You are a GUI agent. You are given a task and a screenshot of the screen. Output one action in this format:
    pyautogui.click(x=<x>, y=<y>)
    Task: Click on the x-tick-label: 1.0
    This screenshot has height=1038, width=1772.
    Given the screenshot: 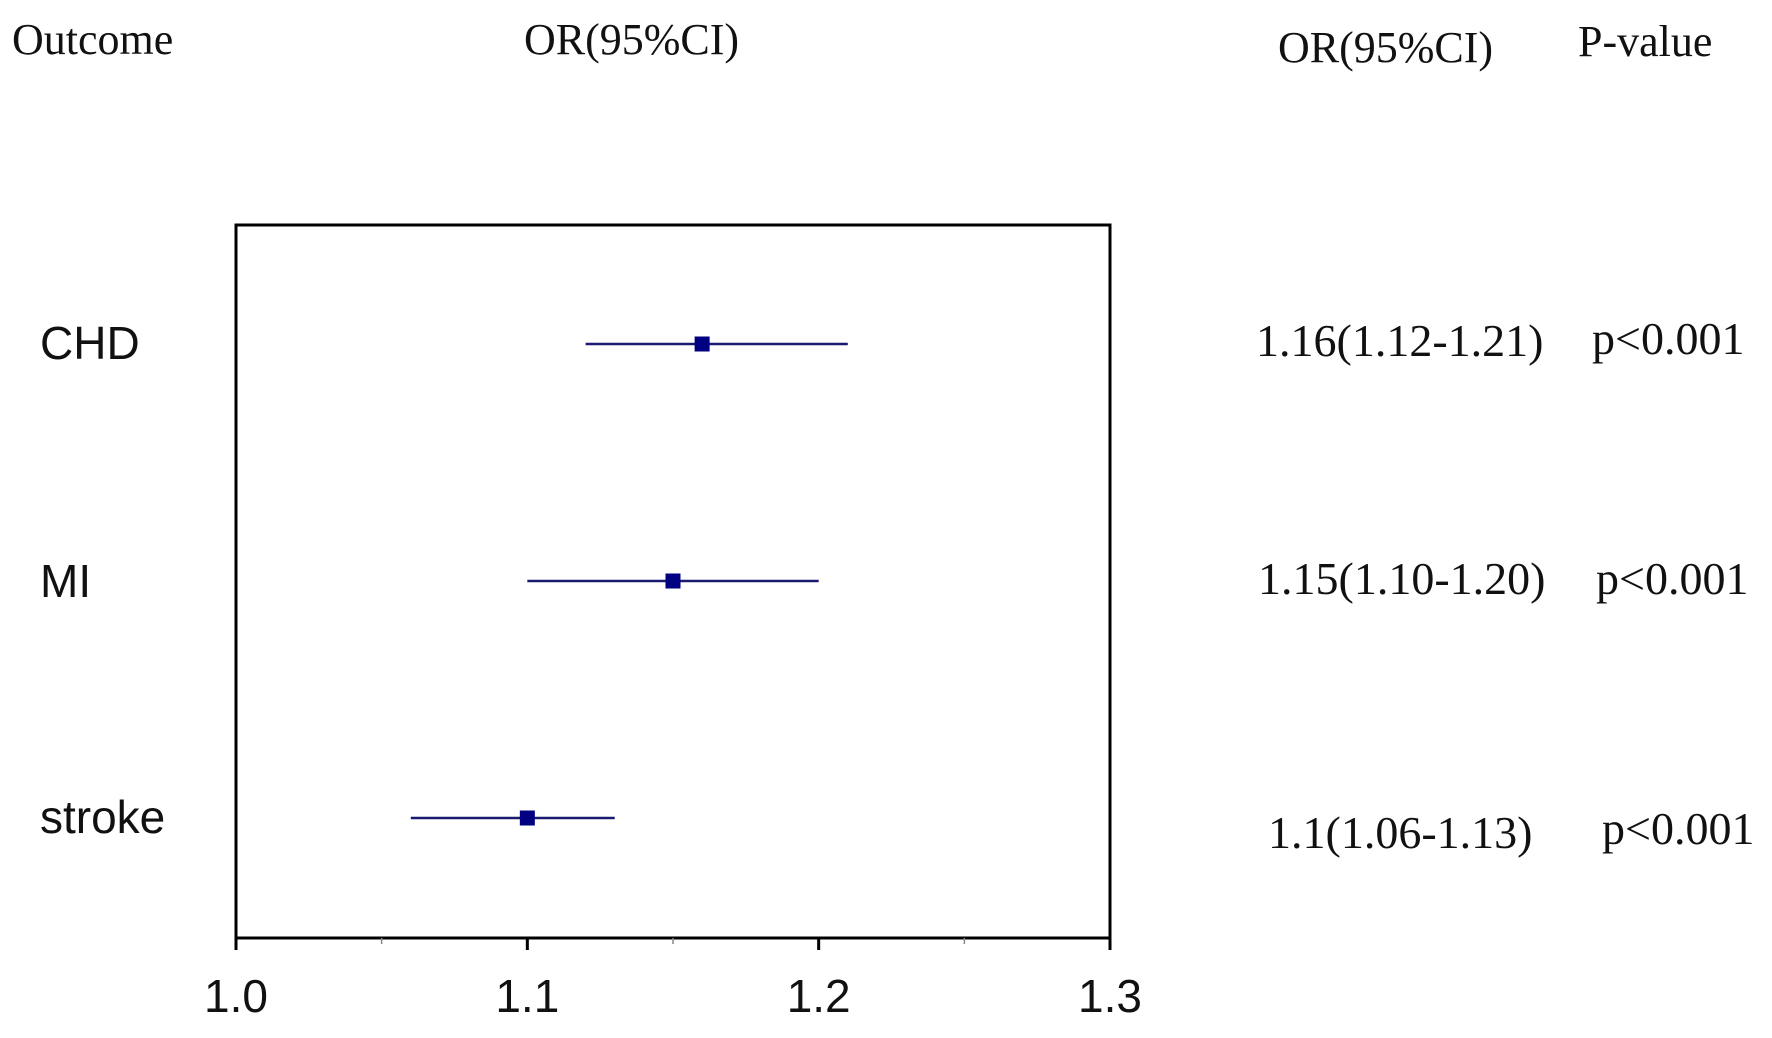 What is the action you would take?
    pyautogui.click(x=236, y=996)
    